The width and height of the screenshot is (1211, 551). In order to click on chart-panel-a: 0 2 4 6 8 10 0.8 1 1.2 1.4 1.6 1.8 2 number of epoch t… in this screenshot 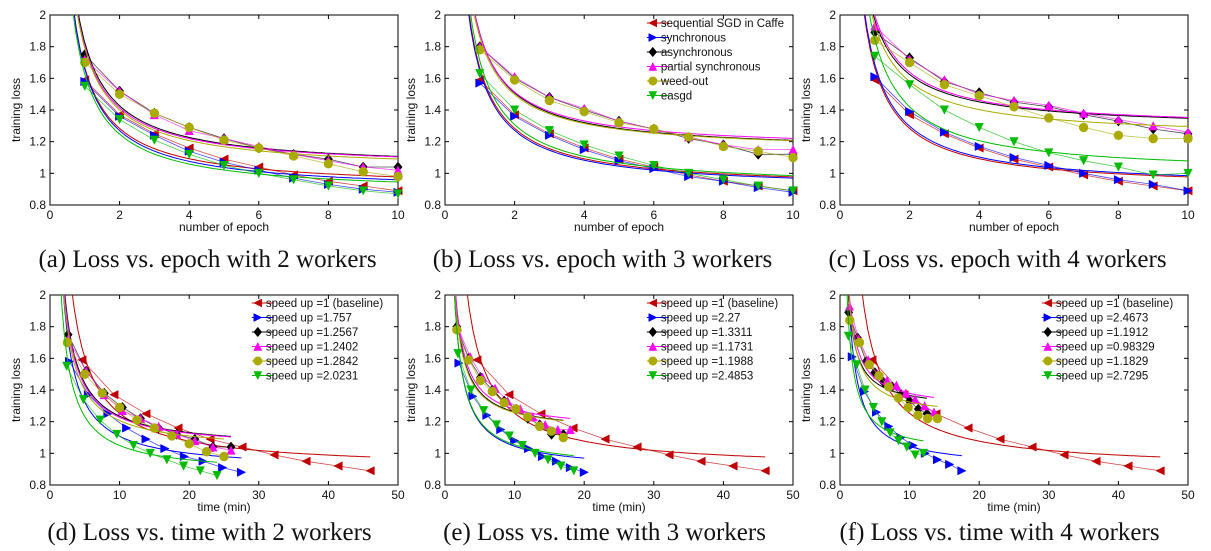, I will do `click(202, 120)`.